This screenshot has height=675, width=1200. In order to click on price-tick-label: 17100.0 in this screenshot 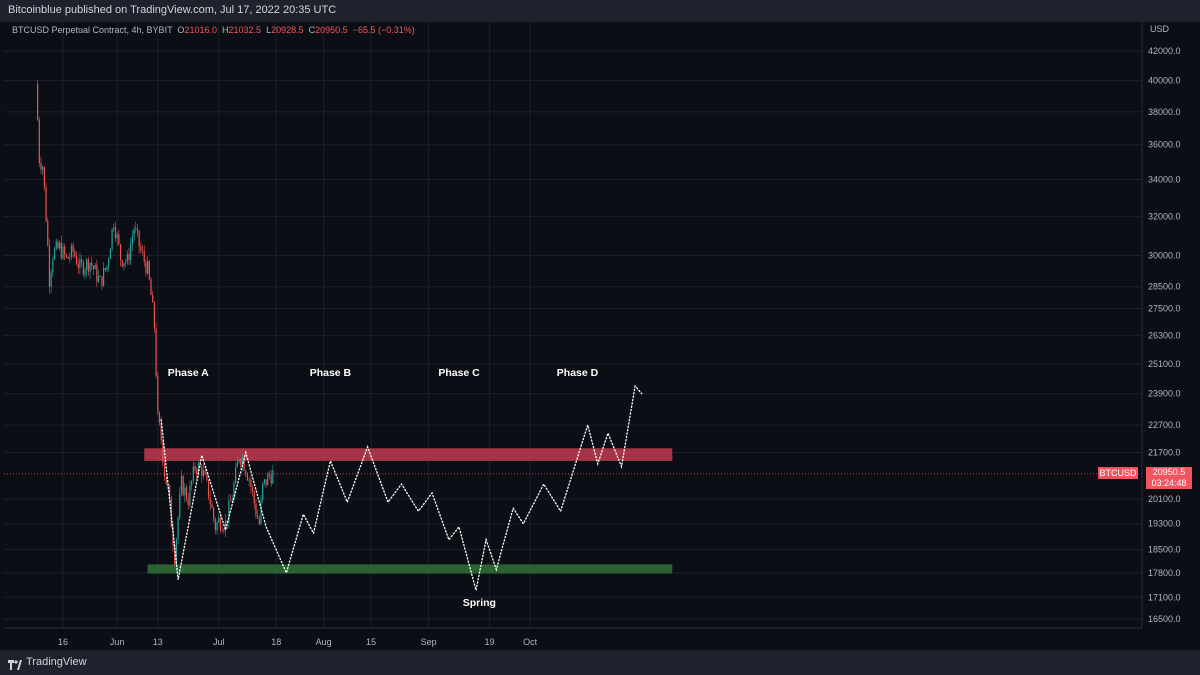, I will do `click(1164, 597)`.